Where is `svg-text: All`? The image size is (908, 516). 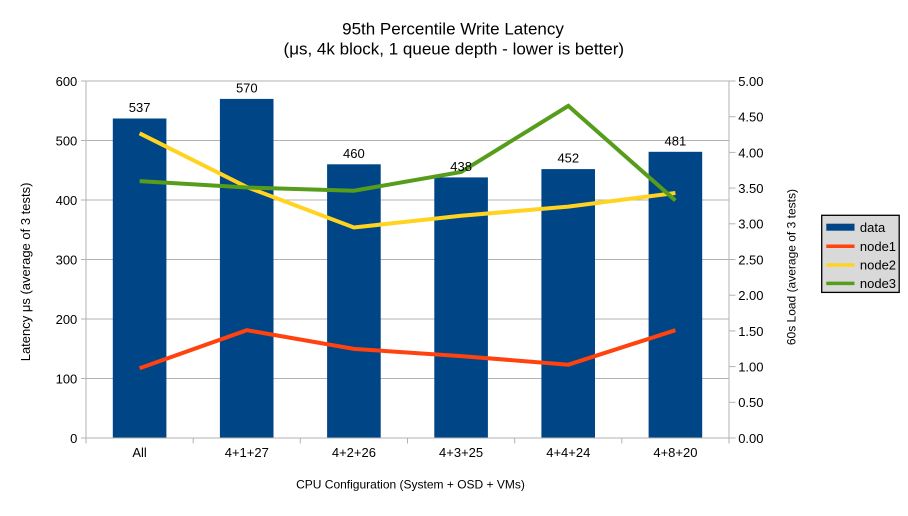 svg-text: All is located at coordinates (139, 452).